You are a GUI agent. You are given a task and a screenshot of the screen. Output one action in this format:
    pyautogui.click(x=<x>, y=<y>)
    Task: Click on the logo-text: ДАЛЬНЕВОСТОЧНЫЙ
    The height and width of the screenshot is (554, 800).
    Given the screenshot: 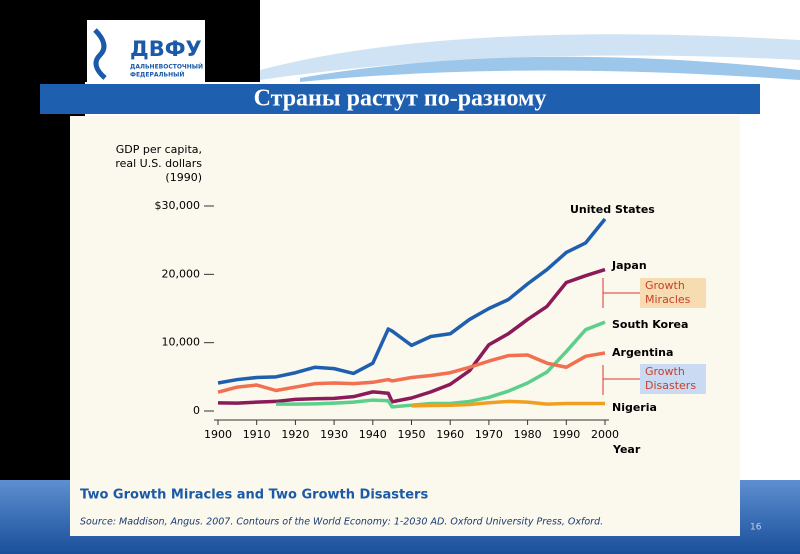 What is the action you would take?
    pyautogui.click(x=166, y=67)
    